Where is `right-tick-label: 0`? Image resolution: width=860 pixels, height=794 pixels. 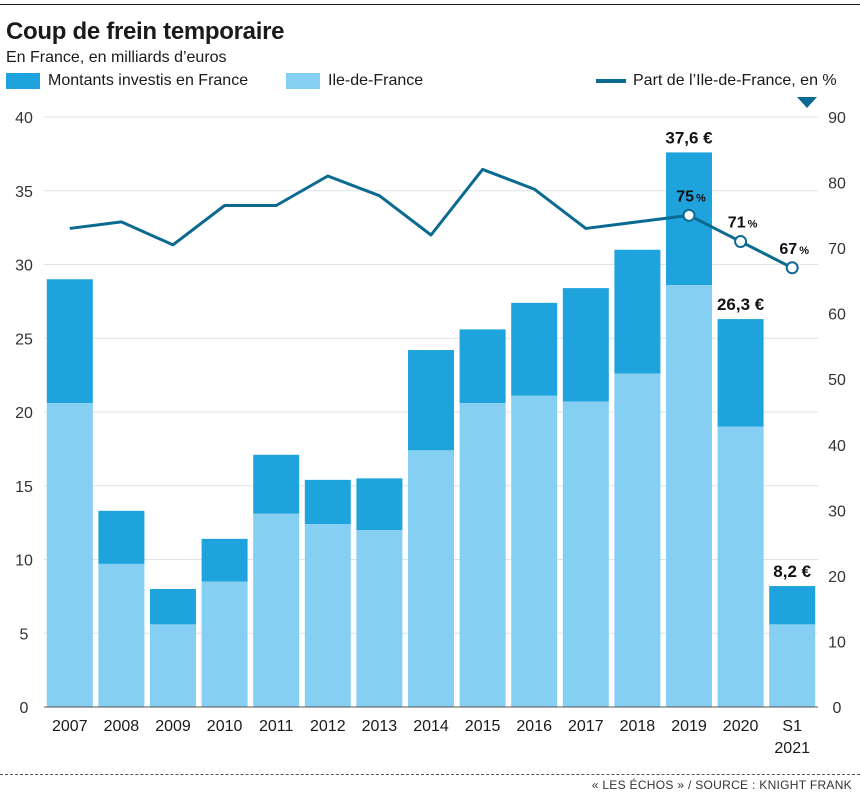 right-tick-label: 0 is located at coordinates (837, 708).